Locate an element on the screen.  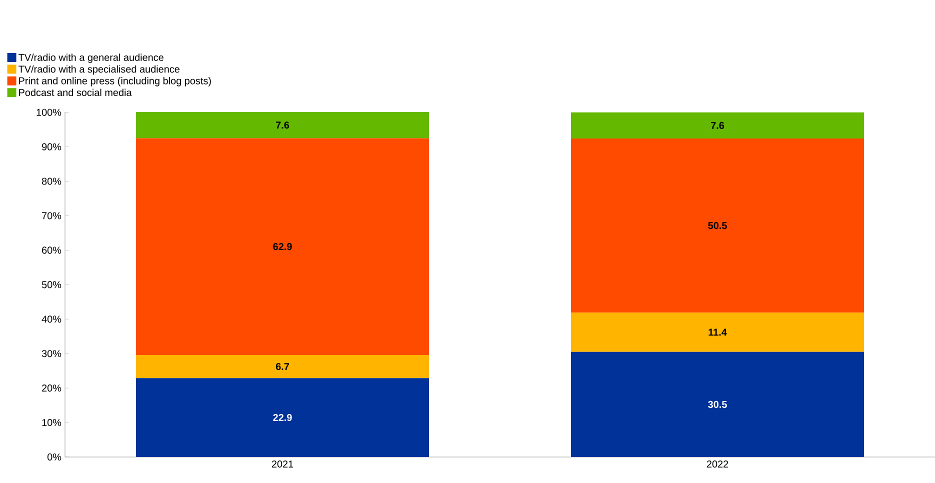
data-label: 22.9 is located at coordinates (282, 418).